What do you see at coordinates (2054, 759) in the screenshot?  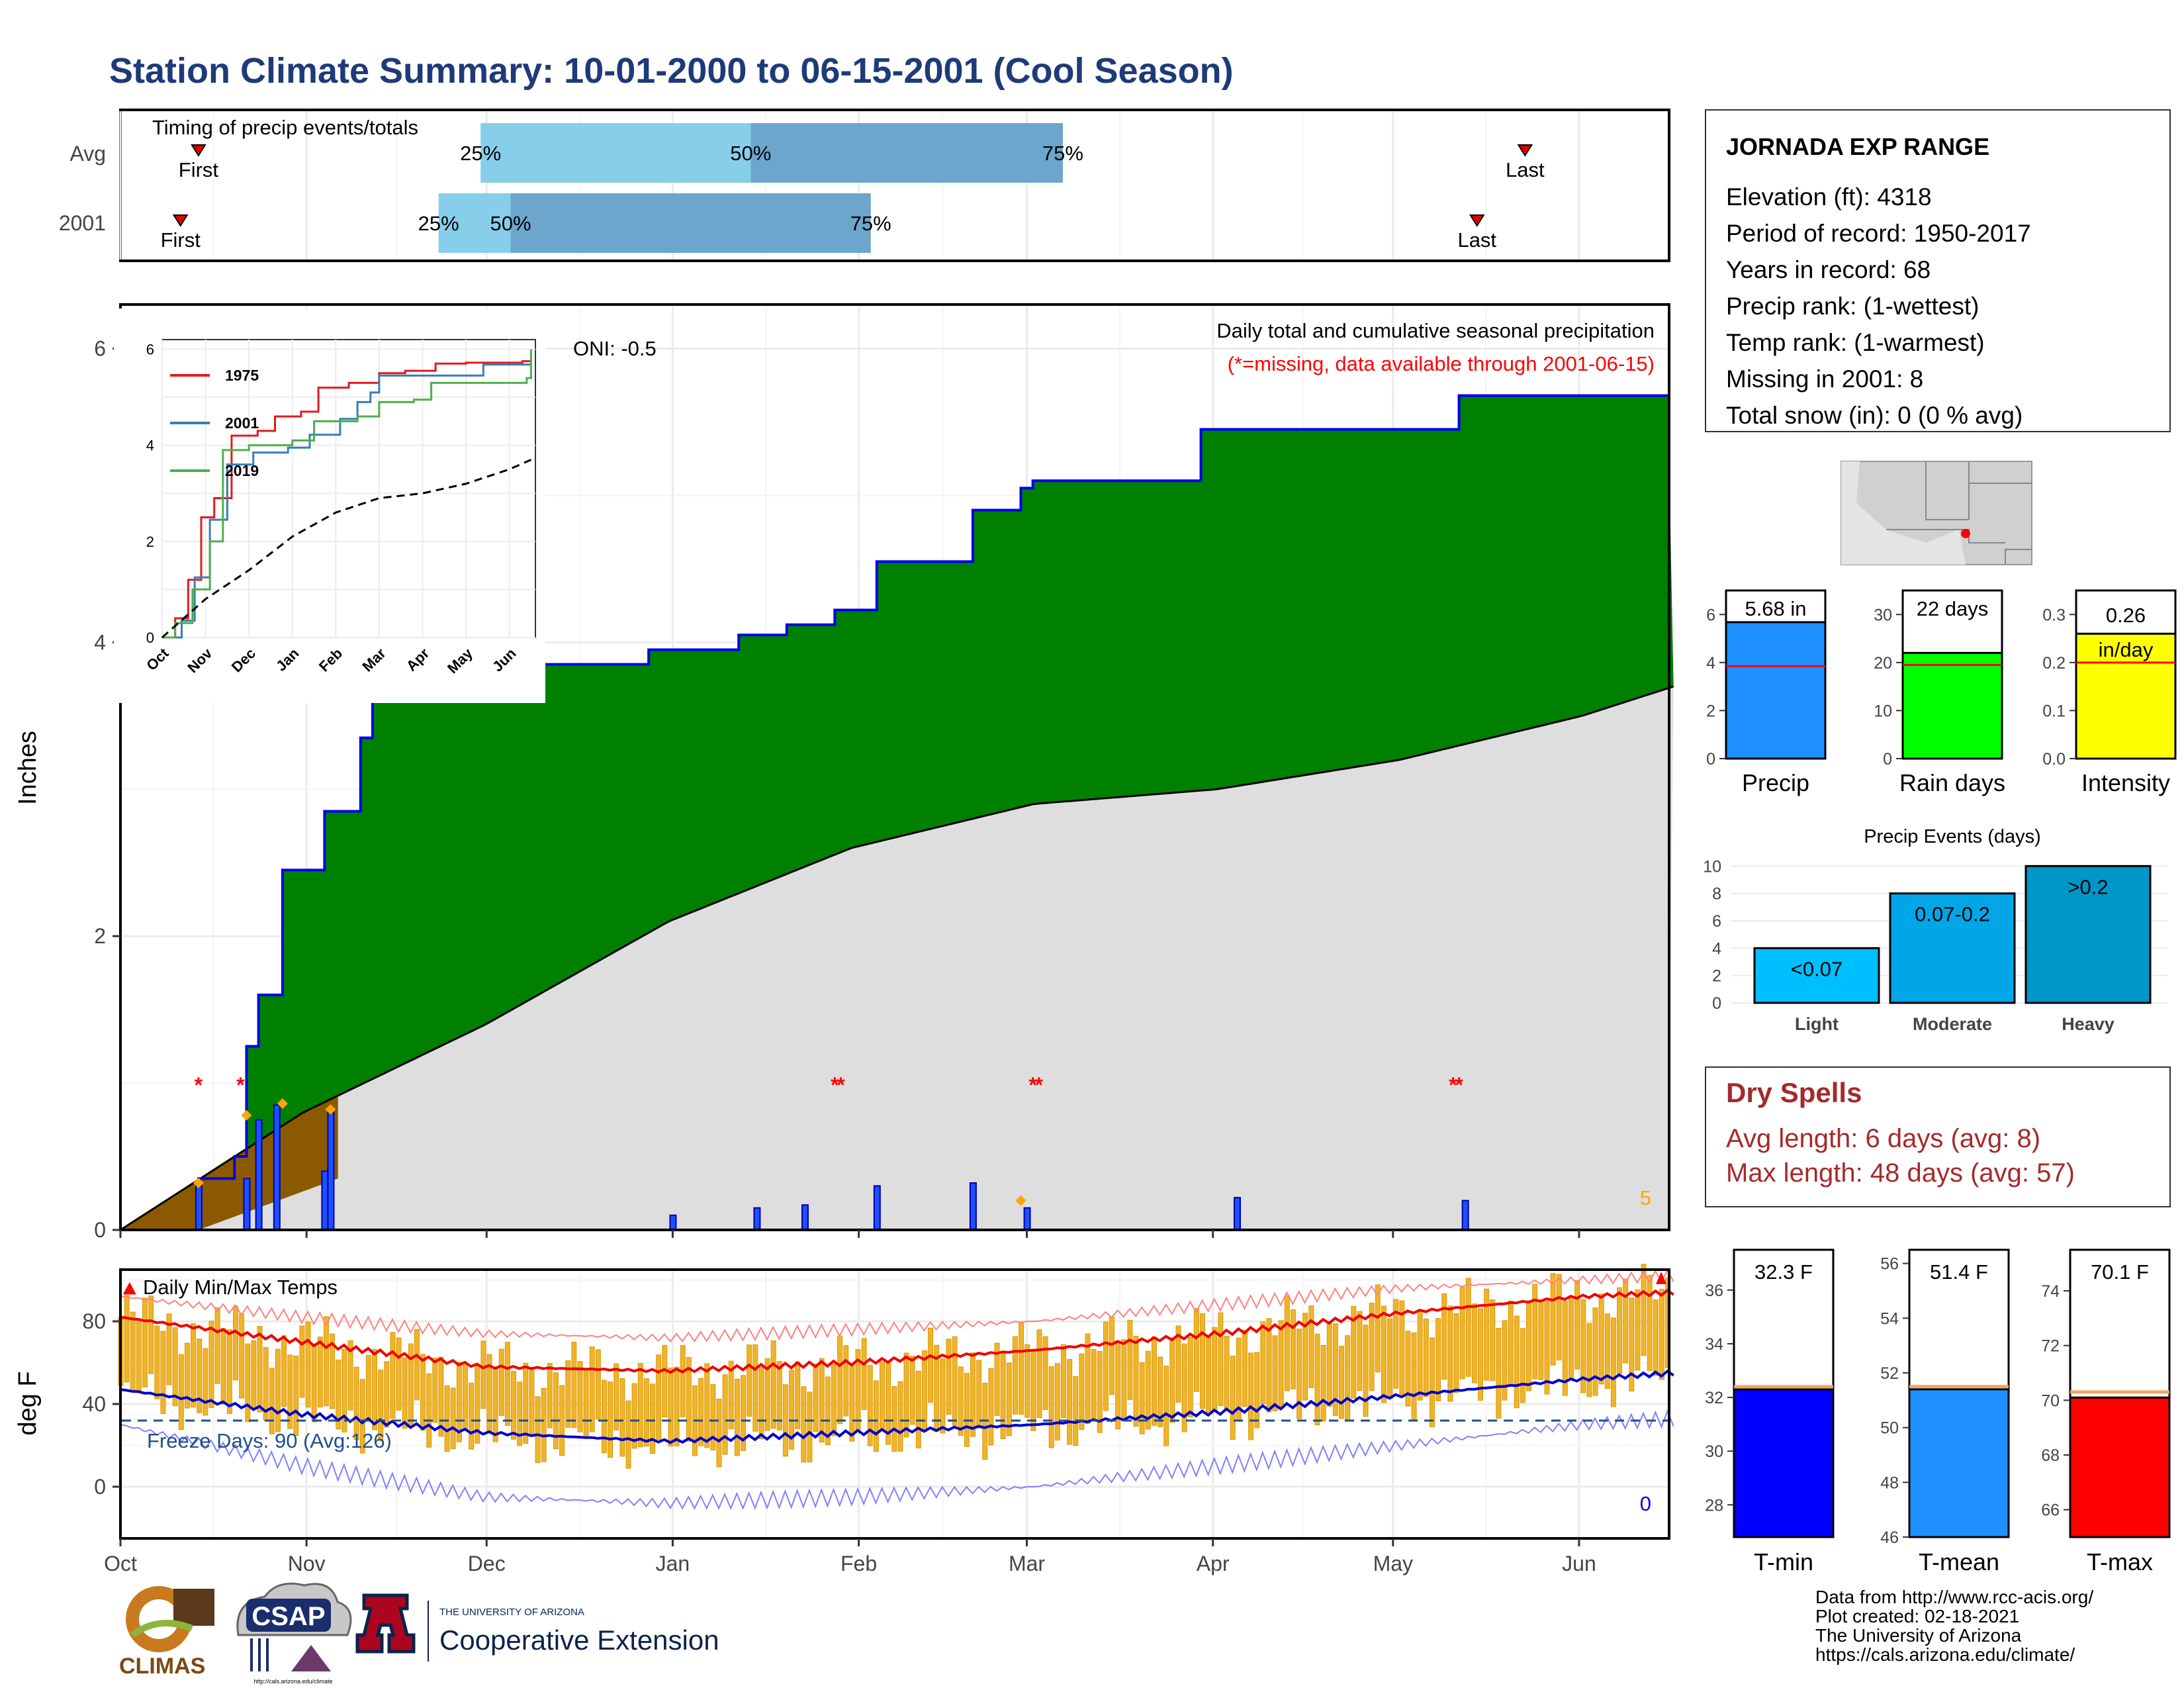 I see `summary-tick-label: 0.0` at bounding box center [2054, 759].